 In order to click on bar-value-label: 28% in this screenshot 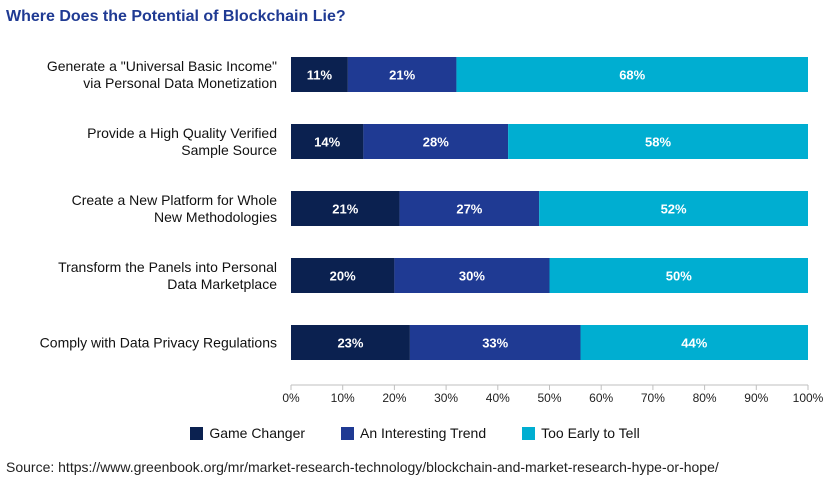, I will do `click(436, 142)`.